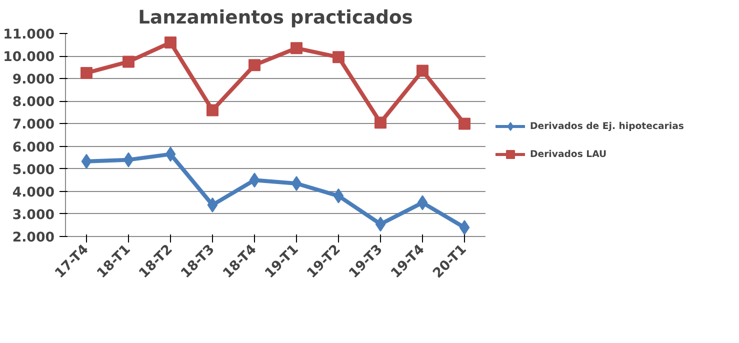 The image size is (739, 343). Describe the element at coordinates (29, 58) in the screenshot. I see `y-tick-label: 10.000` at that location.